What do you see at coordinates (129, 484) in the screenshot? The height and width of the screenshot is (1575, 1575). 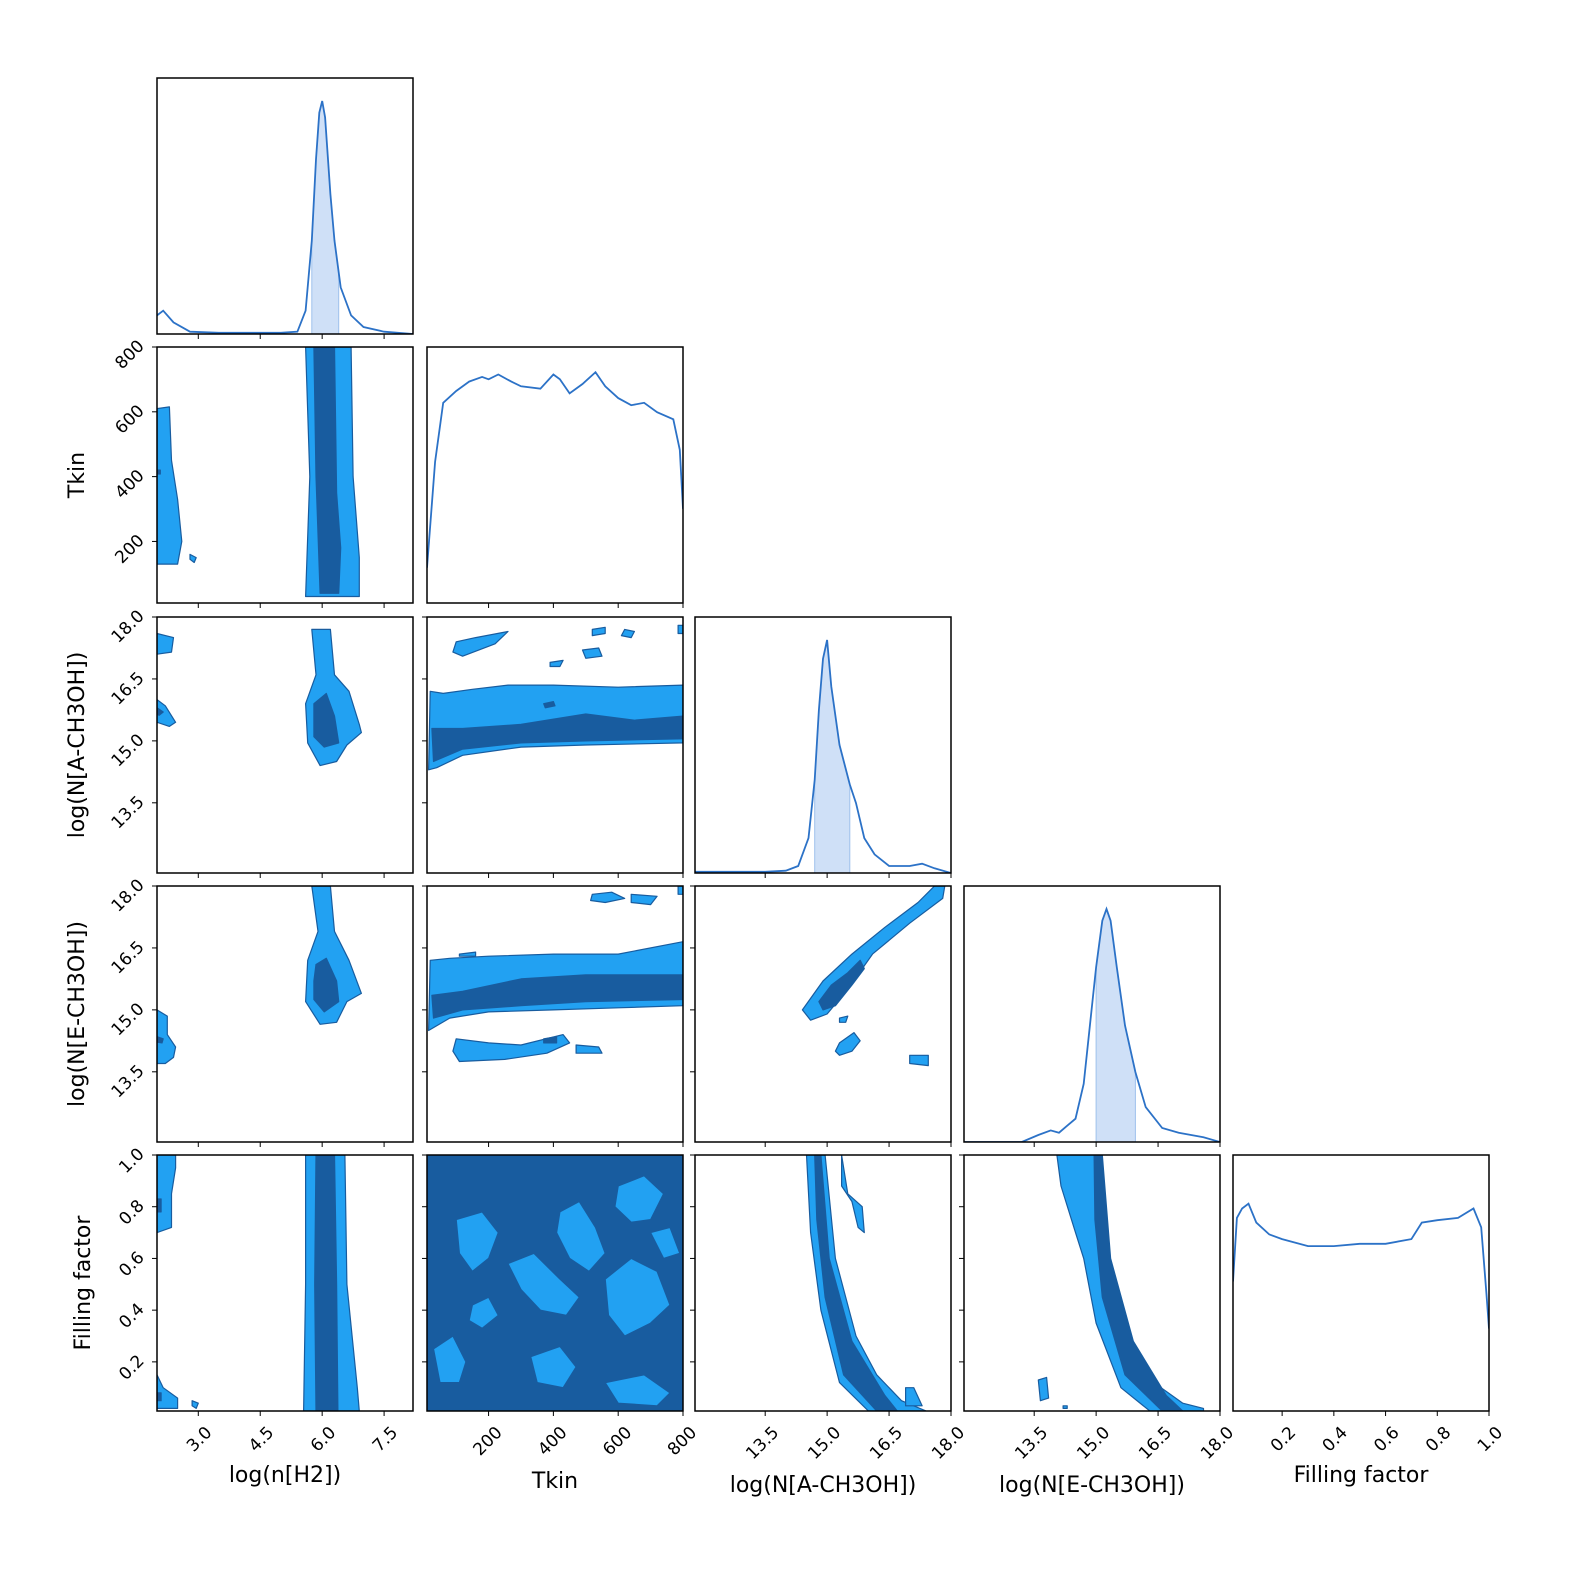 I see `y-tick-label: 400` at bounding box center [129, 484].